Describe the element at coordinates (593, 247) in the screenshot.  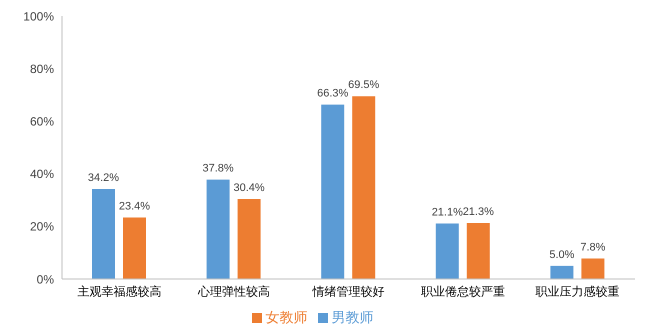
I see `data-label: 7.8%` at that location.